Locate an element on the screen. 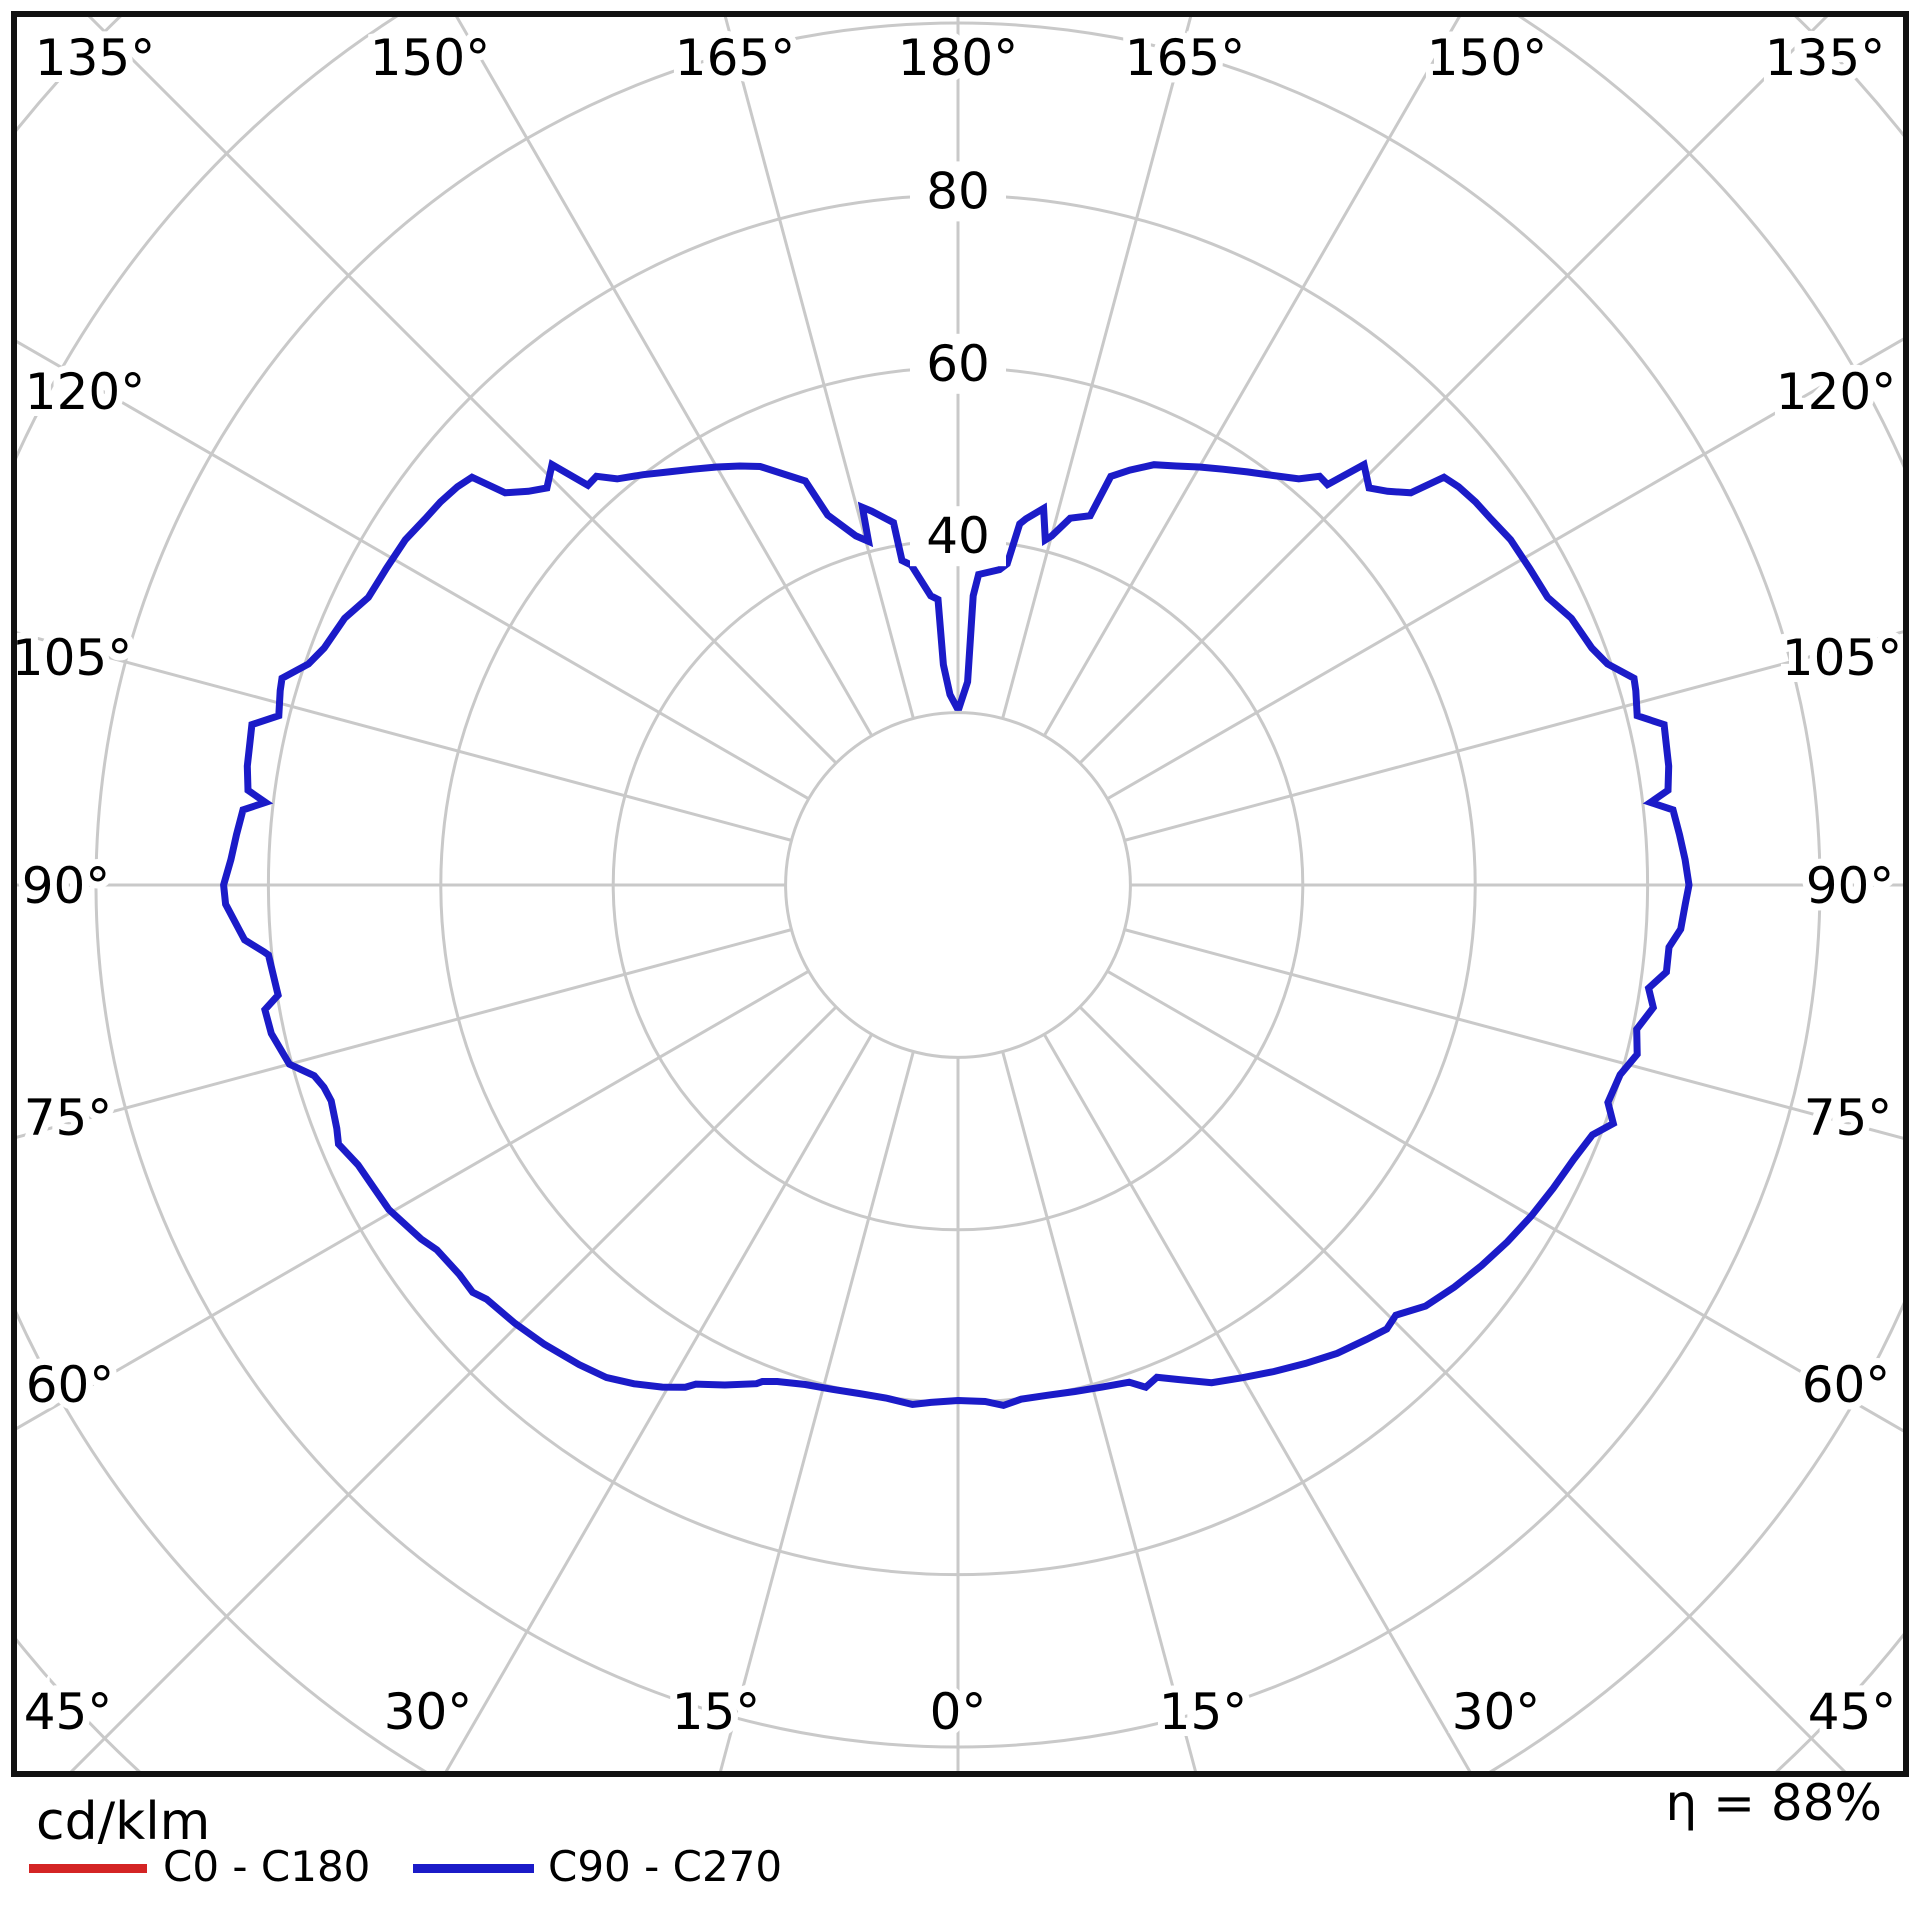 Image resolution: width=1920 pixels, height=1920 pixels. legend-label-c0-c180: C0 - C180 is located at coordinates (267, 1866).